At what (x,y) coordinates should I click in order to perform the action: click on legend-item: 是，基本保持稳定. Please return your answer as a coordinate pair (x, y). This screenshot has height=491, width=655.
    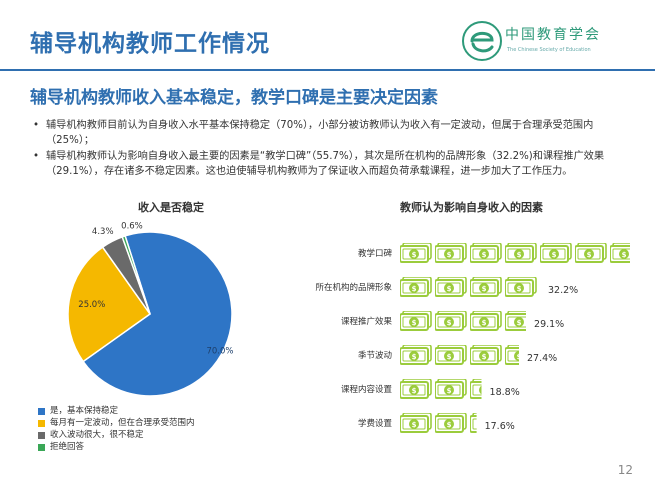
    Looking at the image, I should click on (116, 411).